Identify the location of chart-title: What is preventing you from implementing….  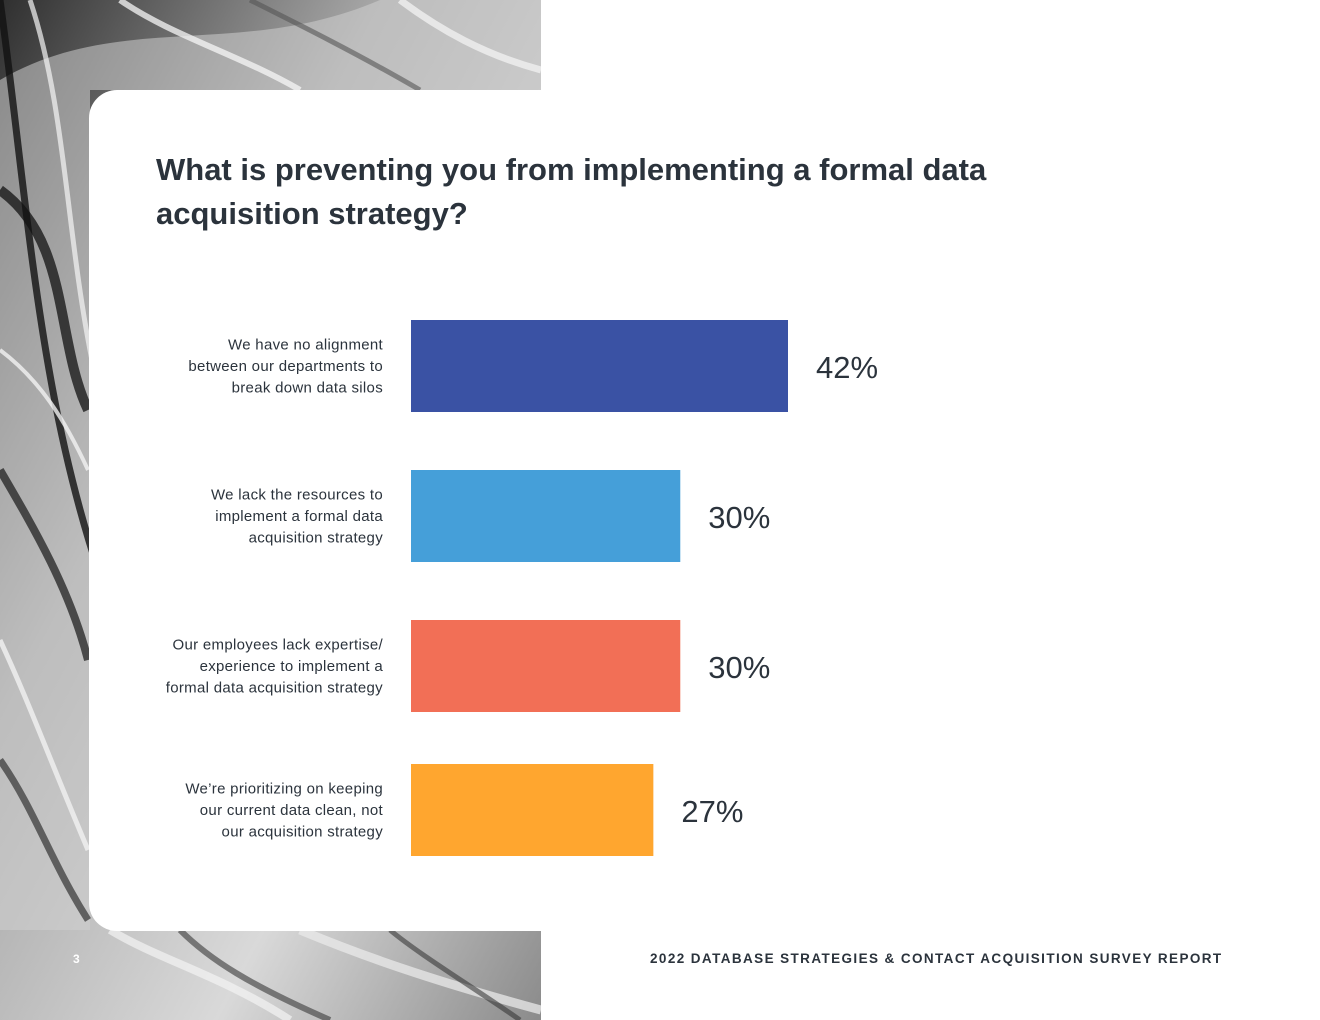
(571, 191).